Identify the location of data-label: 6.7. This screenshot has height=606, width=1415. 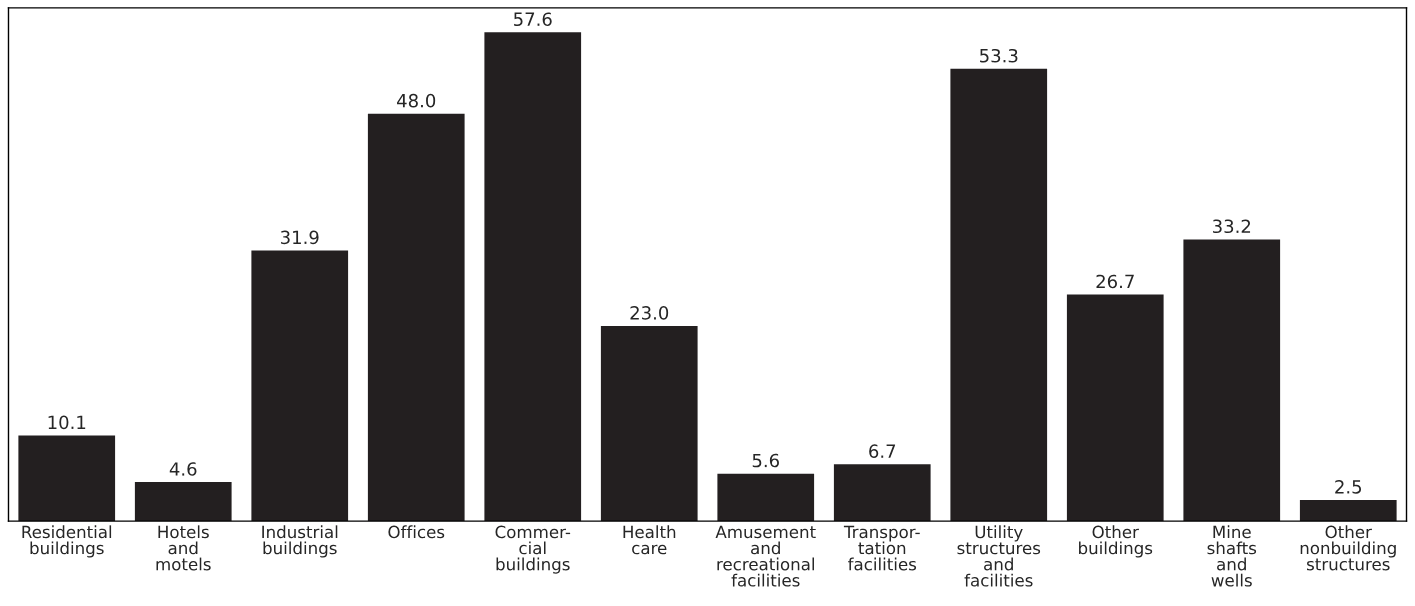
(882, 451).